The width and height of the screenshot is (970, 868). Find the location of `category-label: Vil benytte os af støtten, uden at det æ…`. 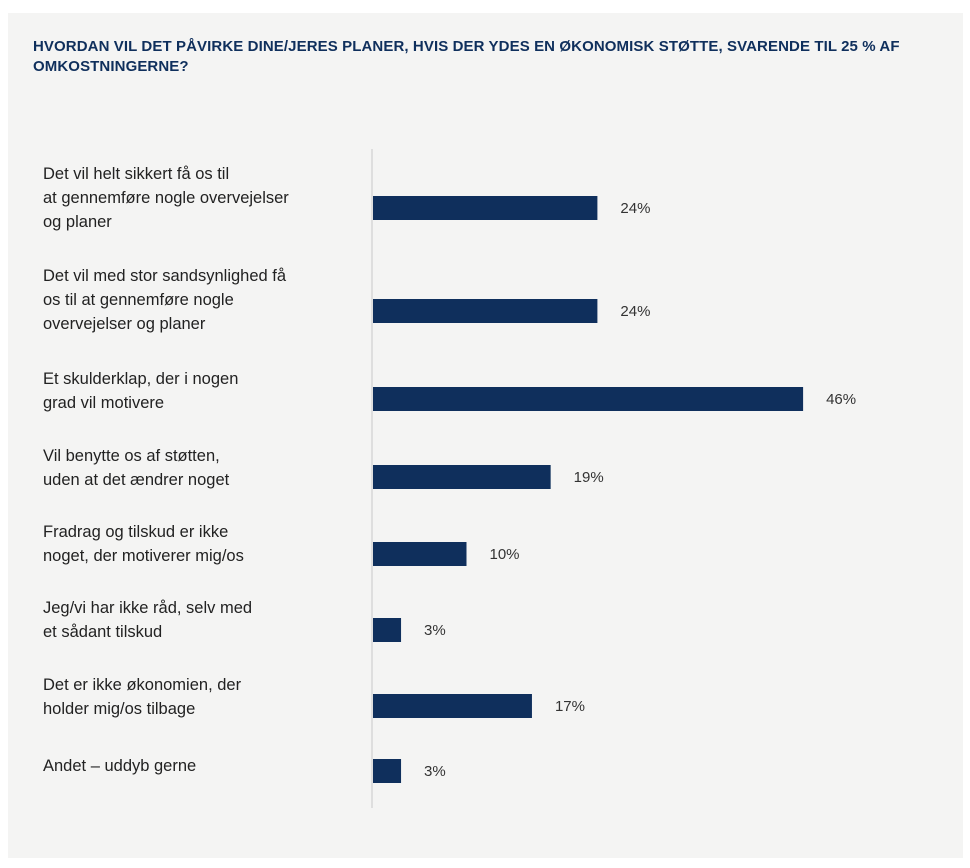

category-label: Vil benytte os af støtten, uden at det æ… is located at coordinates (136, 468).